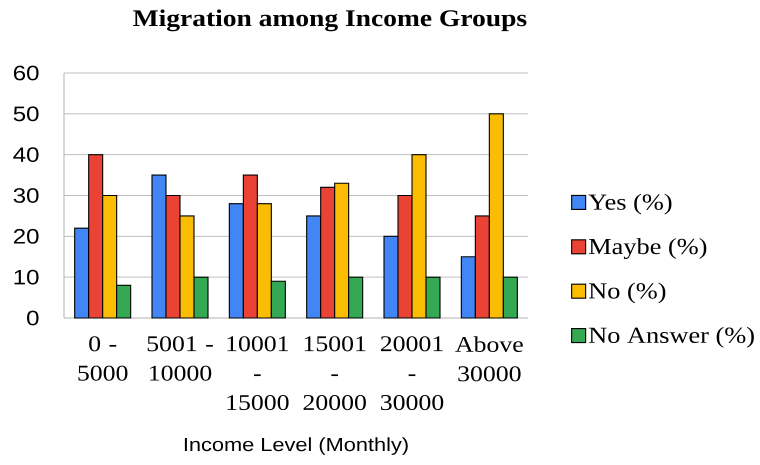 The image size is (760, 465). What do you see at coordinates (630, 204) in the screenshot?
I see `legend-label: Yes (%)` at bounding box center [630, 204].